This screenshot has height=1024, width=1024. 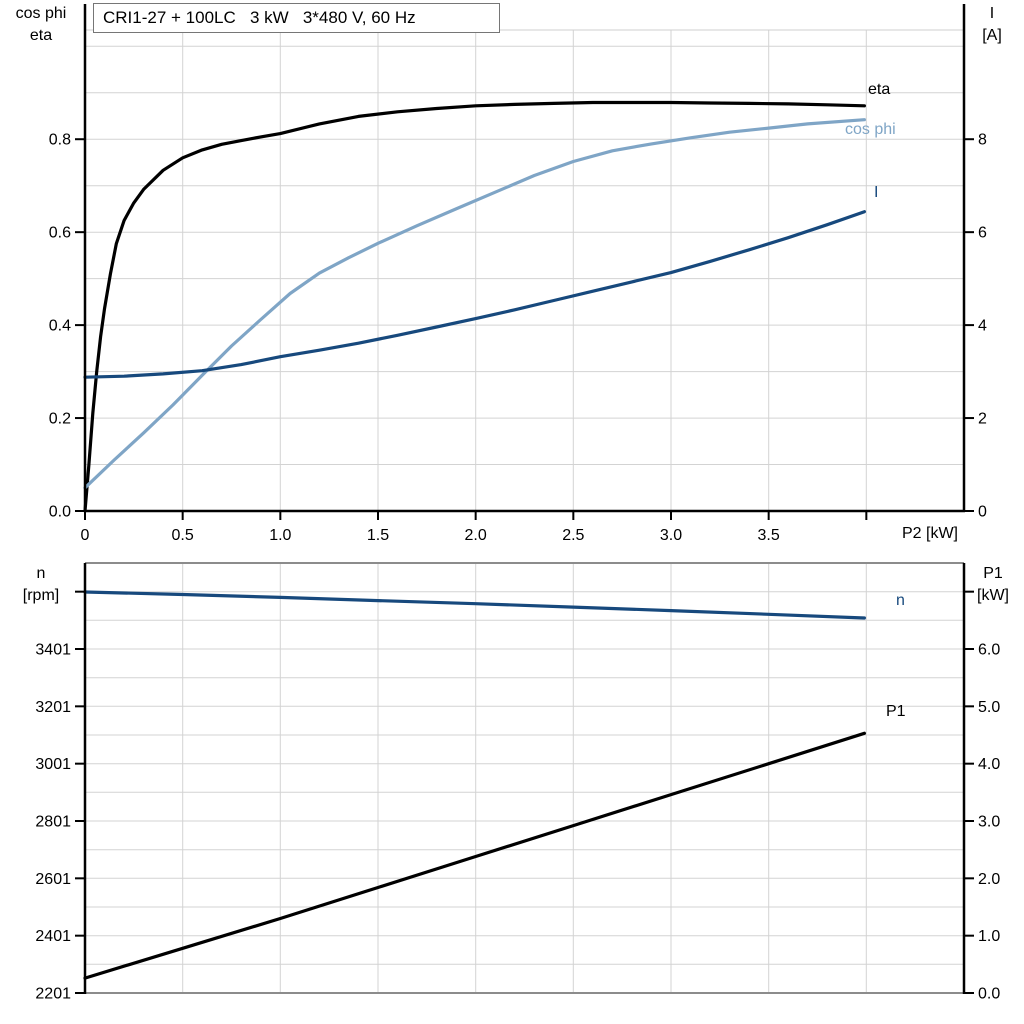 I want to click on svg-text: 2601, so click(x=53, y=879).